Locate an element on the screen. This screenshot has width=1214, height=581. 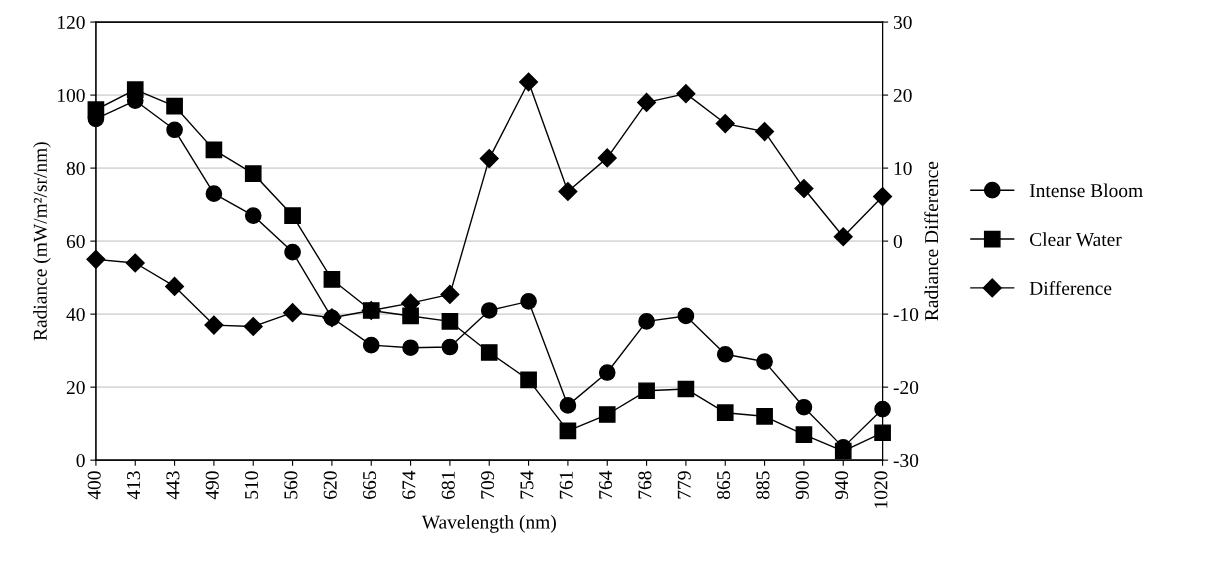
y2-tick-label: -30 is located at coordinates (906, 460).